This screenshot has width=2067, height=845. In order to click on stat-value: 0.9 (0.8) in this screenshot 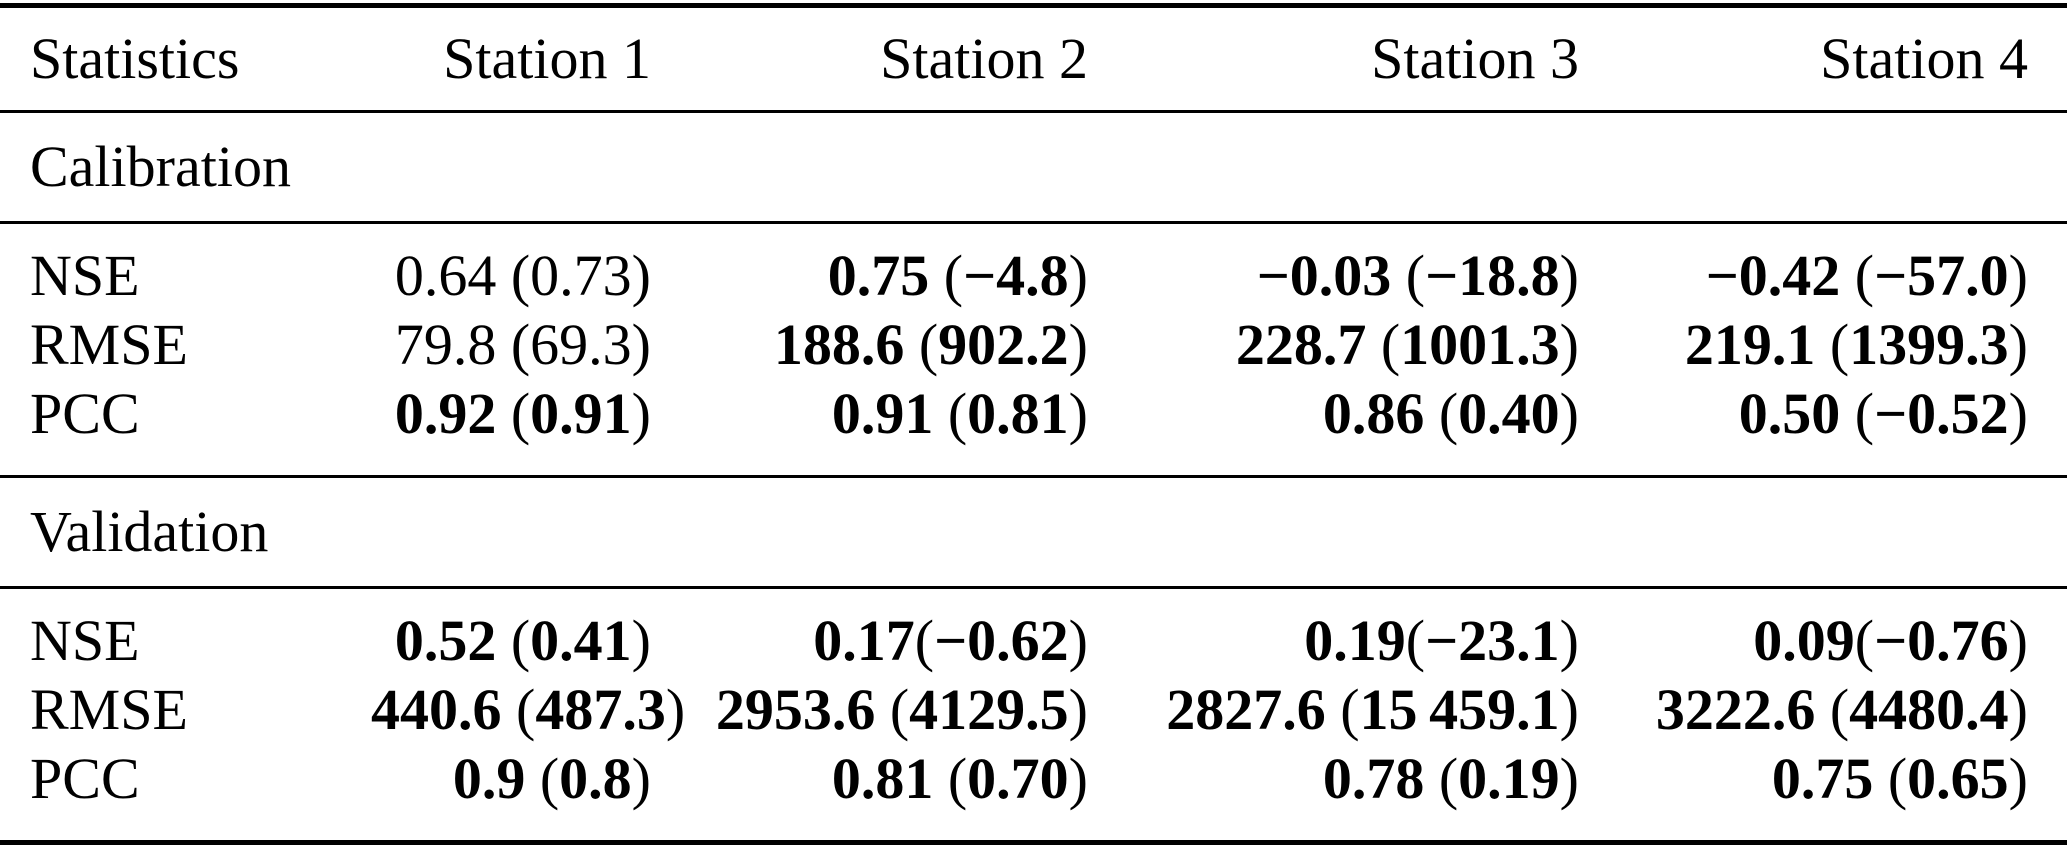, I will do `click(551, 778)`.